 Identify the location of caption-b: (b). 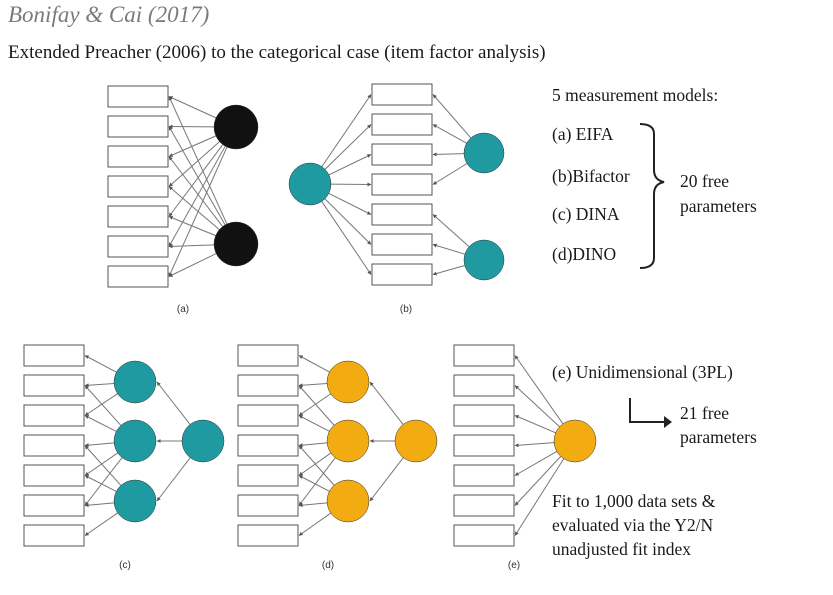
(406, 309).